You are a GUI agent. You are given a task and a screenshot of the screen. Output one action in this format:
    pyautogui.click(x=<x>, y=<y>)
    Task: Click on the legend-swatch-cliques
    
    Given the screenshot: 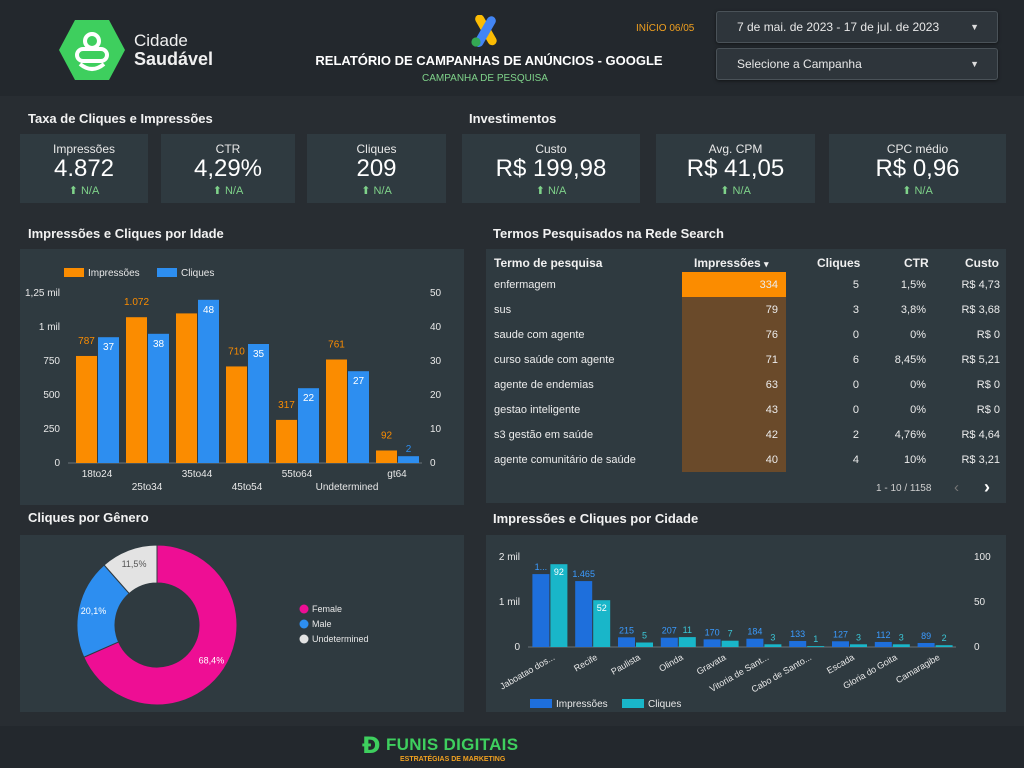 What is the action you would take?
    pyautogui.click(x=167, y=272)
    